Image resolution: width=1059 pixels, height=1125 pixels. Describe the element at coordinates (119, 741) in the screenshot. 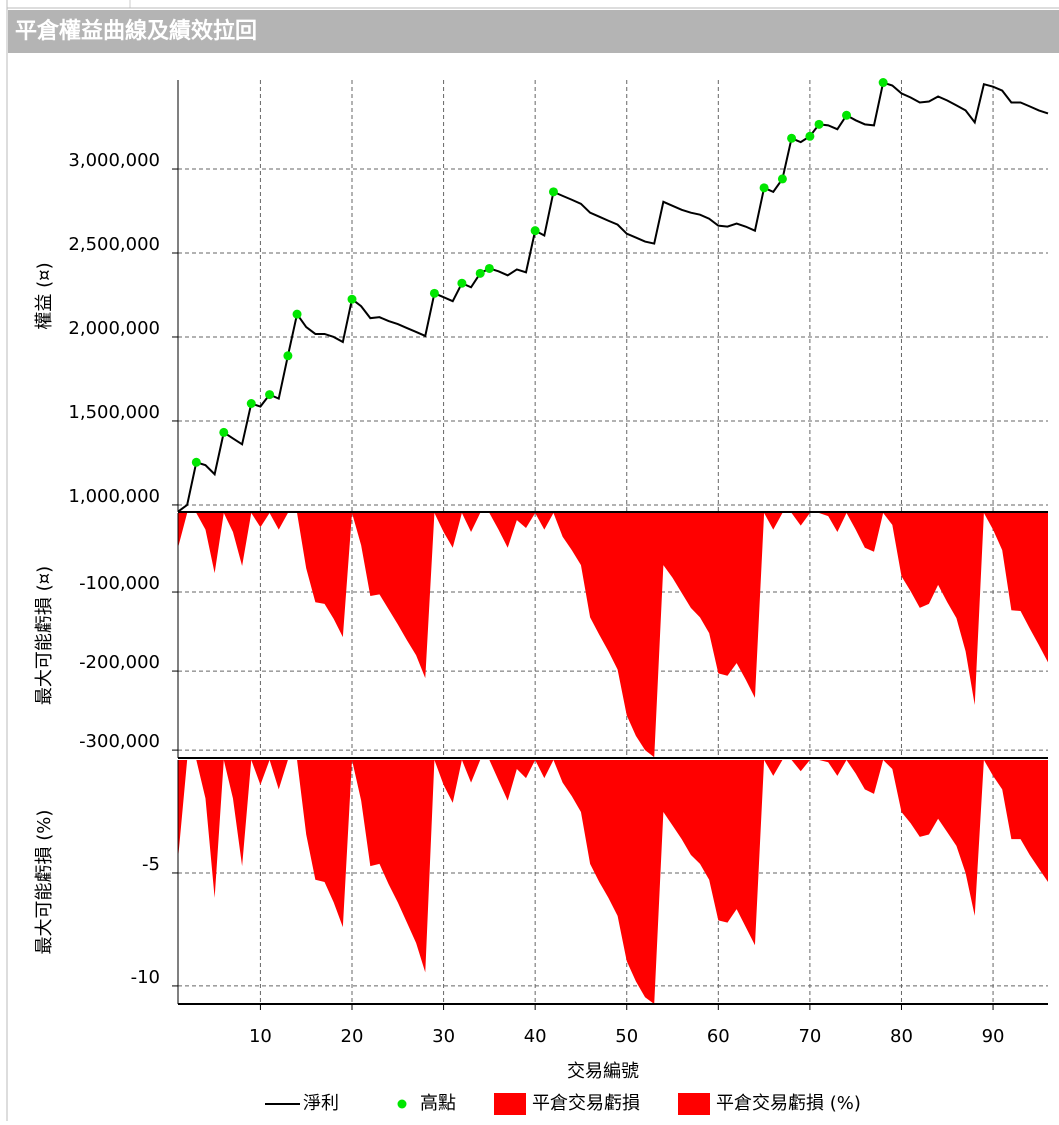

I see `y-tick-label: -300,000` at that location.